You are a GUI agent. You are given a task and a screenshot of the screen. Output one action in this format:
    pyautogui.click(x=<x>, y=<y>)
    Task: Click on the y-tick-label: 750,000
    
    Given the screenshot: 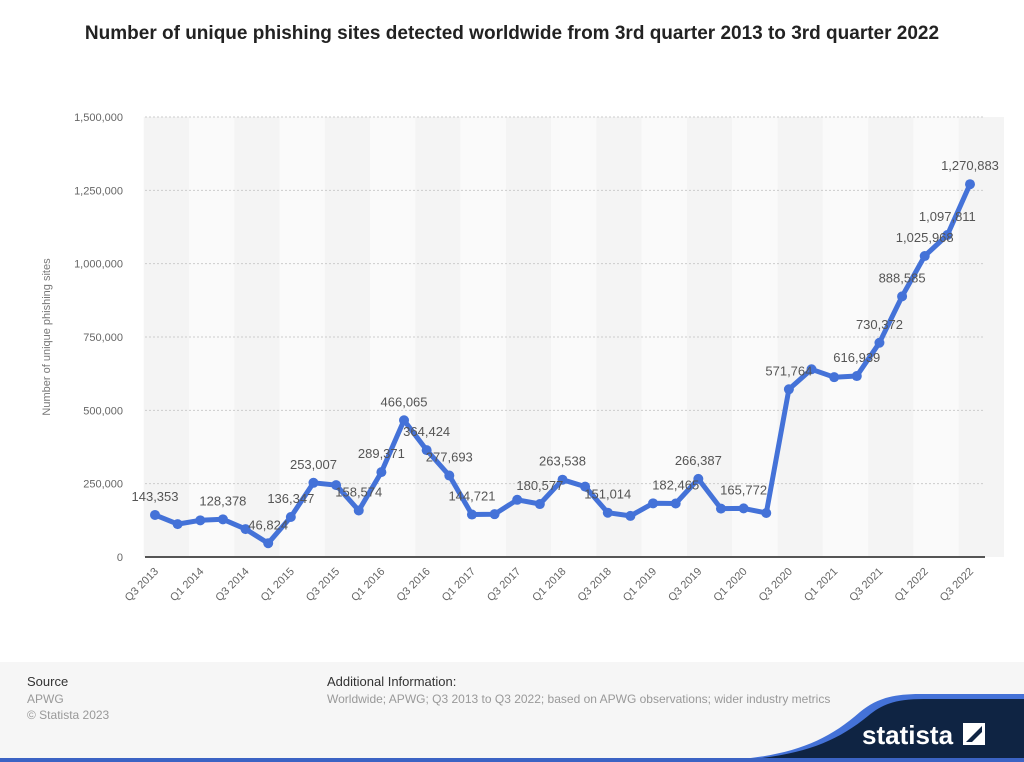 What is the action you would take?
    pyautogui.click(x=103, y=338)
    